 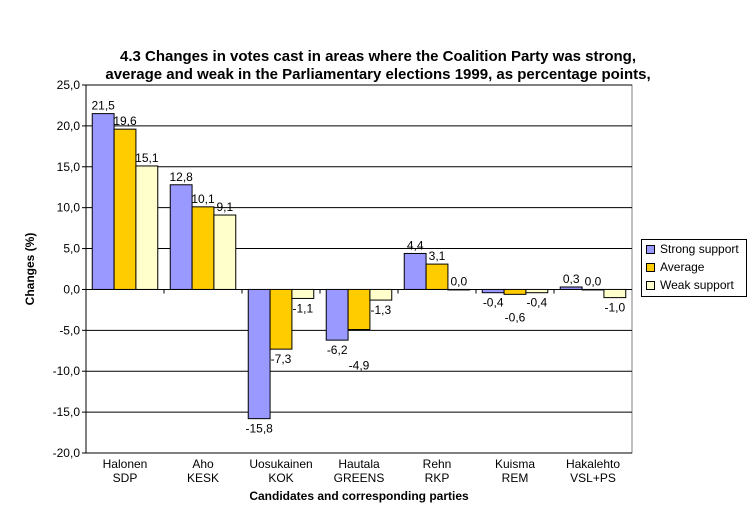 I want to click on legend-label: Weak support, so click(x=697, y=285).